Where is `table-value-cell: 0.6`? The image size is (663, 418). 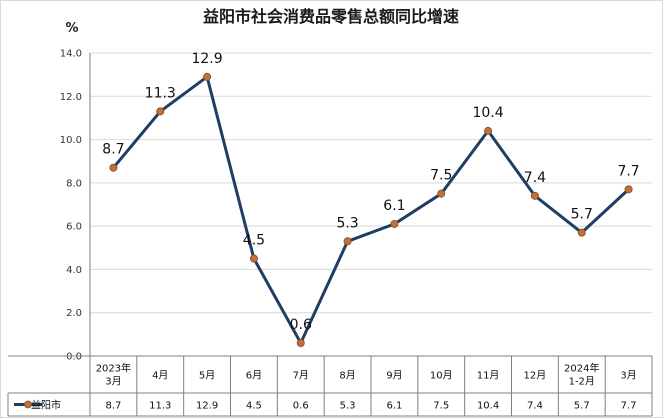
table-value-cell: 0.6 is located at coordinates (301, 406).